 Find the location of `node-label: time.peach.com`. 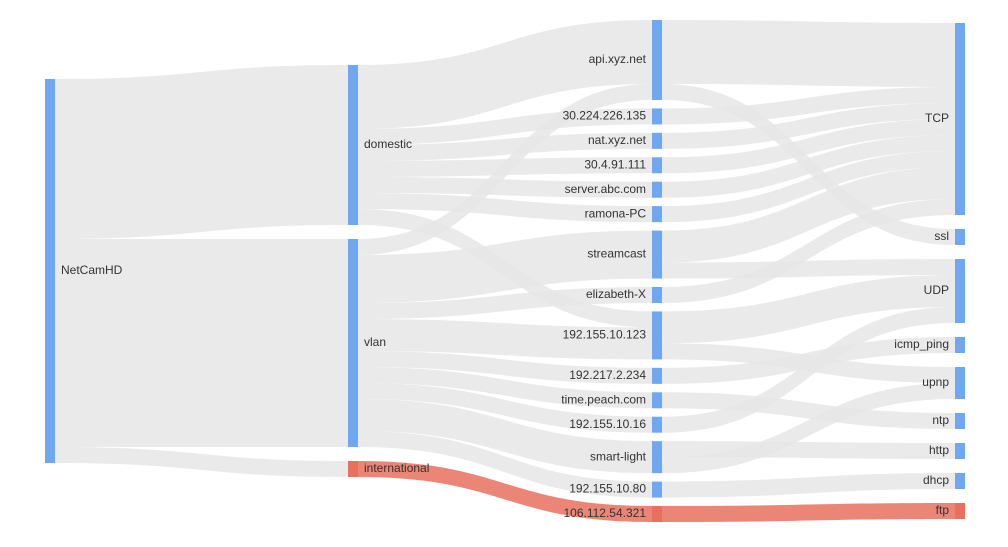

node-label: time.peach.com is located at coordinates (603, 399).